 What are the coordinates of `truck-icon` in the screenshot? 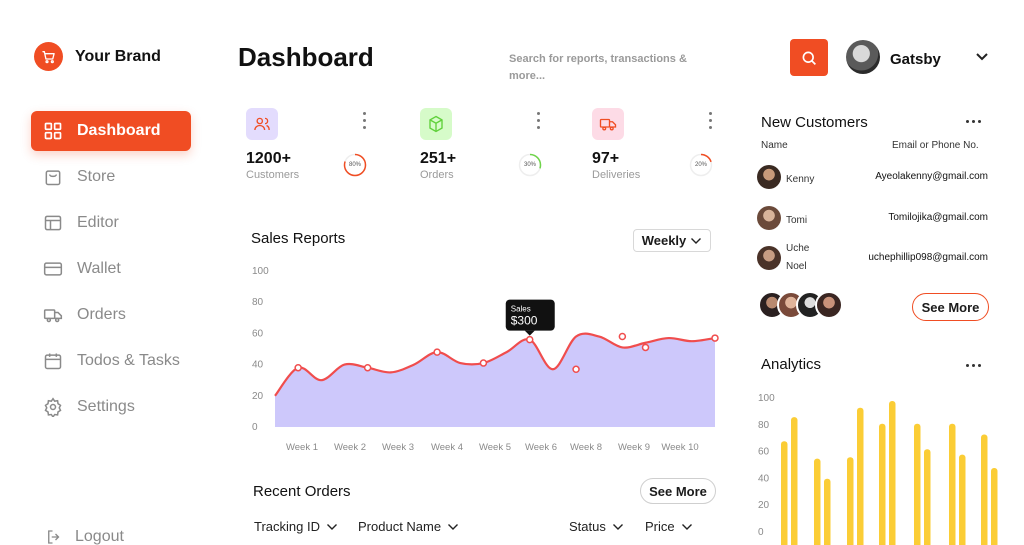 It's located at (608, 124).